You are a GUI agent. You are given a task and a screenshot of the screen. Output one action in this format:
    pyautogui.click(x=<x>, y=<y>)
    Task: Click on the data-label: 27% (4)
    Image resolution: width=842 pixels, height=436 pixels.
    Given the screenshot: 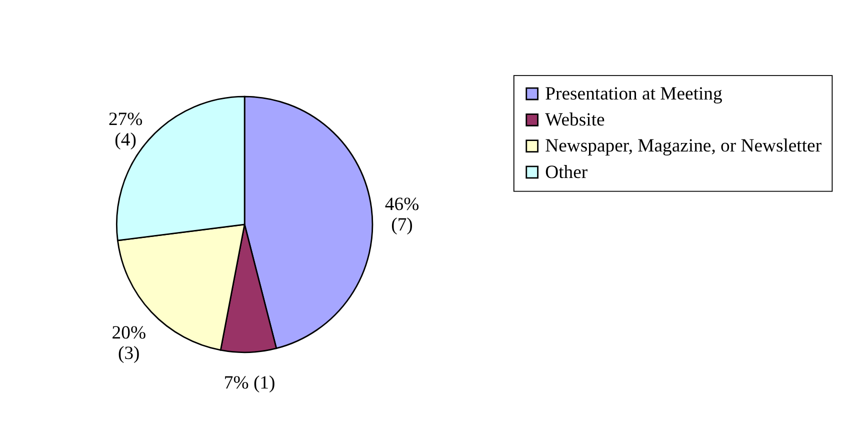 What is the action you would take?
    pyautogui.click(x=125, y=130)
    